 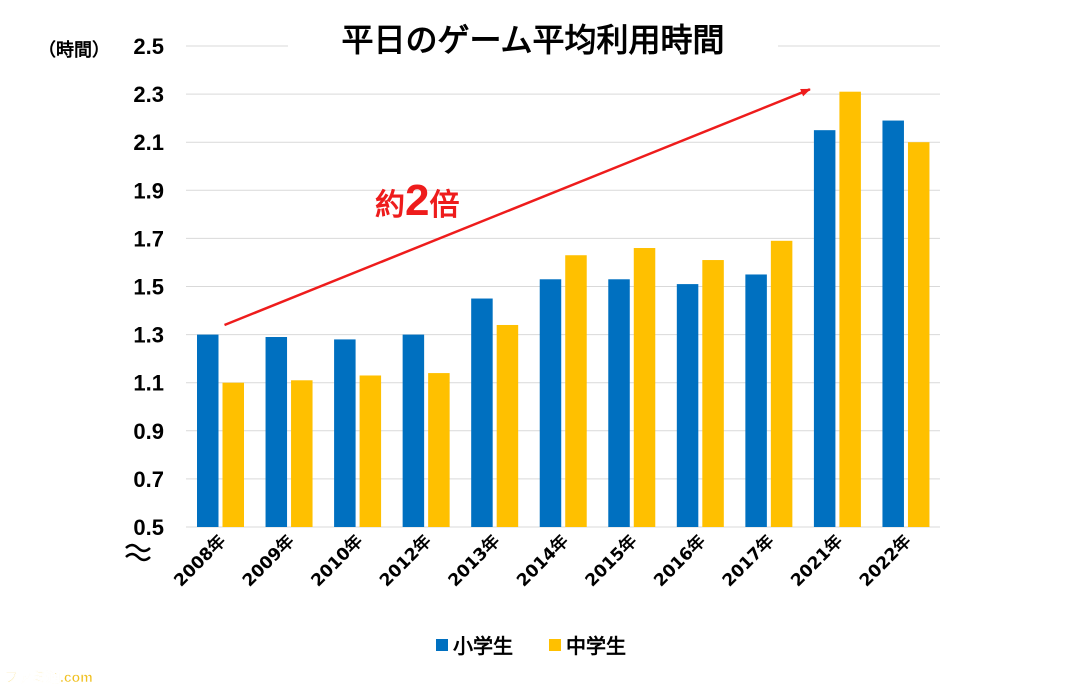 I want to click on x-tick-label: 2012年, so click(x=405, y=561).